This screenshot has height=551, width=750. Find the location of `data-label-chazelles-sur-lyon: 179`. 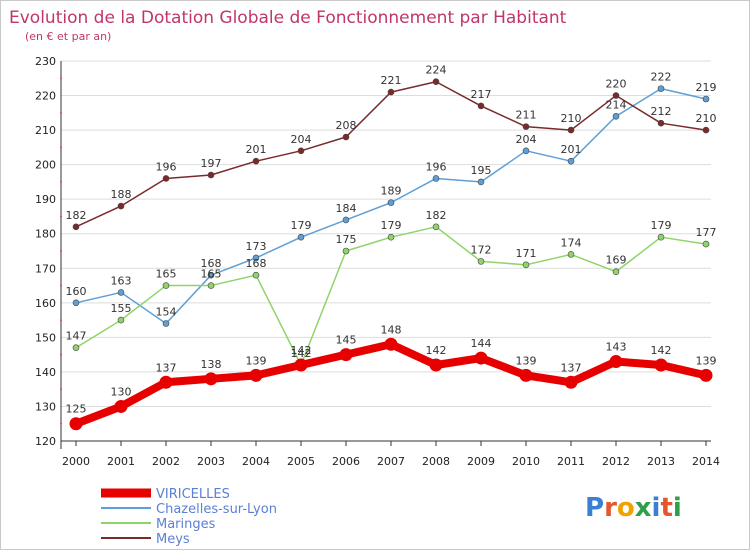

data-label-chazelles-sur-lyon: 179 is located at coordinates (301, 225).